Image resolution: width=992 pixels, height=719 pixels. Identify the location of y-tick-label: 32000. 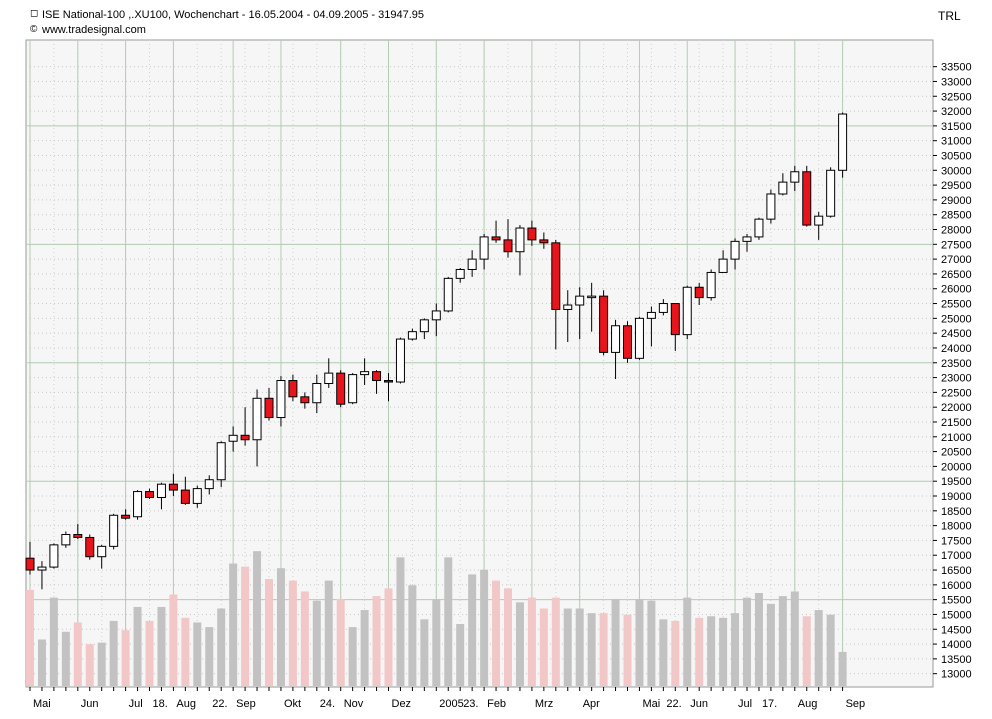
(956, 112).